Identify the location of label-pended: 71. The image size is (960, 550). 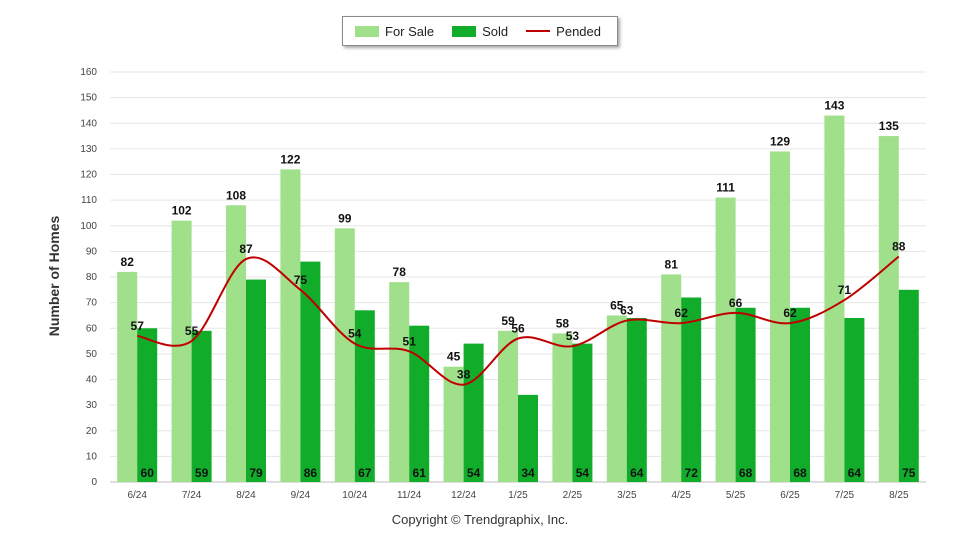
(845, 290).